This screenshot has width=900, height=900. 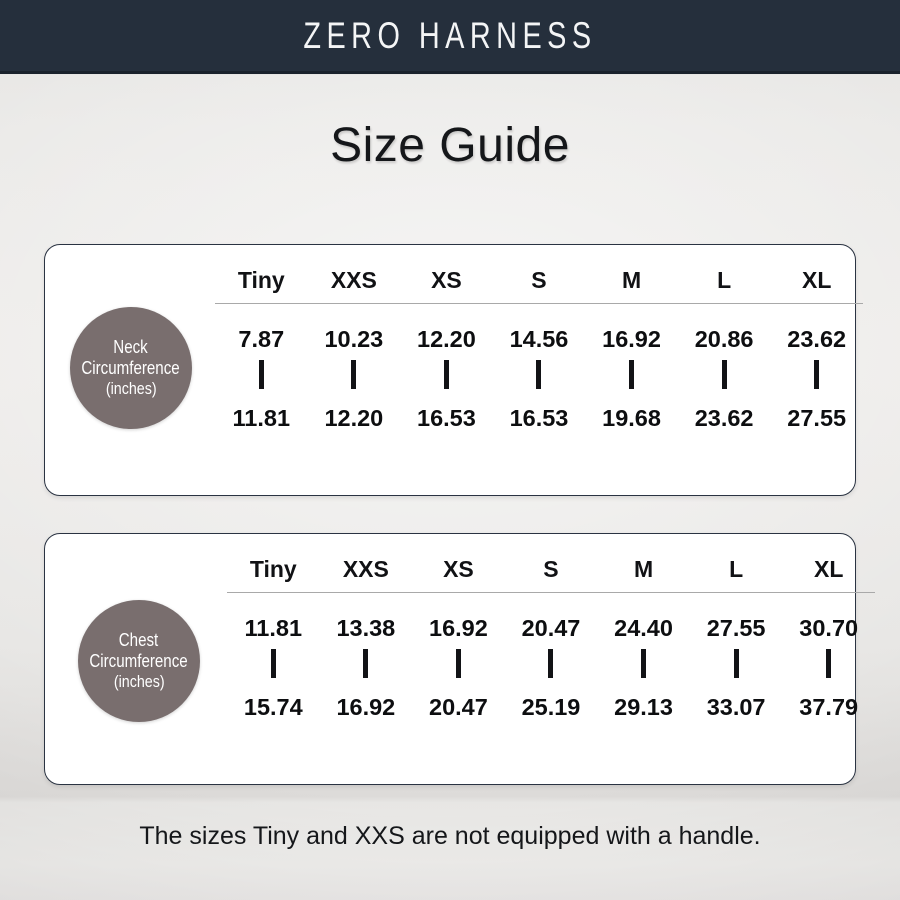 I want to click on neck-max-xs: 16.53, so click(x=446, y=418).